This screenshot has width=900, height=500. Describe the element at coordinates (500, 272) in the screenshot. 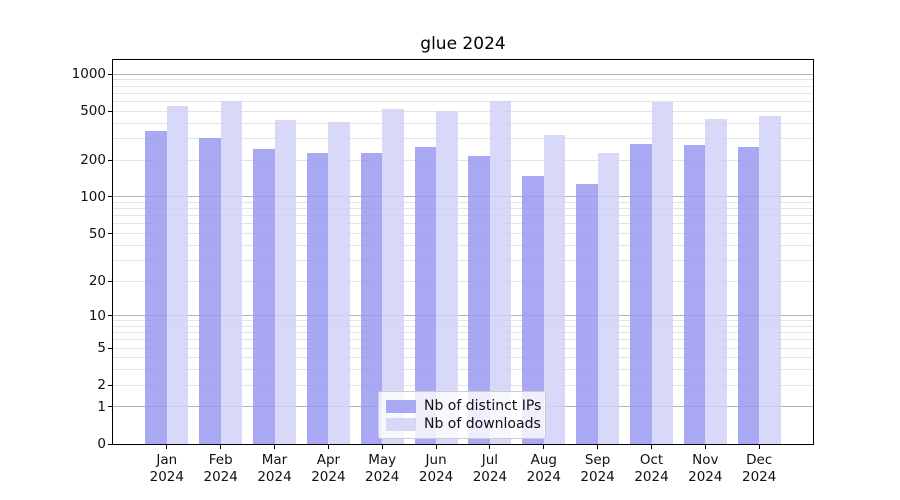

I see `bar-downloads-jul` at that location.